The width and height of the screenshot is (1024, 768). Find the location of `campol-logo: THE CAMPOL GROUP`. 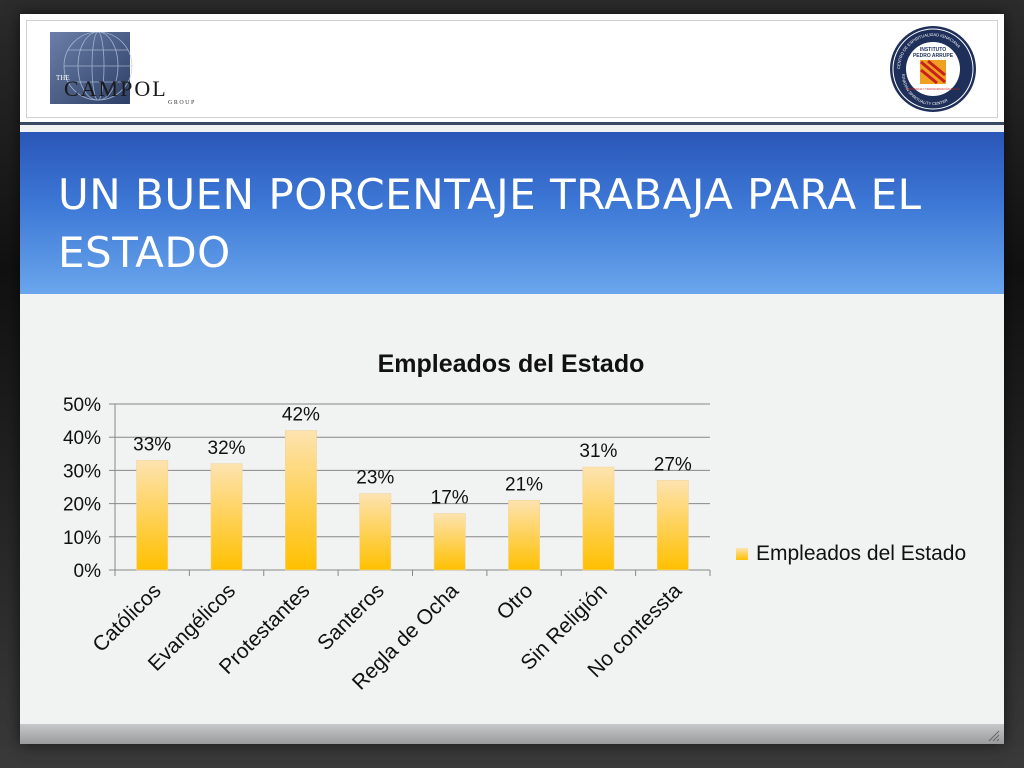

campol-logo: THE CAMPOL GROUP is located at coordinates (123, 69).